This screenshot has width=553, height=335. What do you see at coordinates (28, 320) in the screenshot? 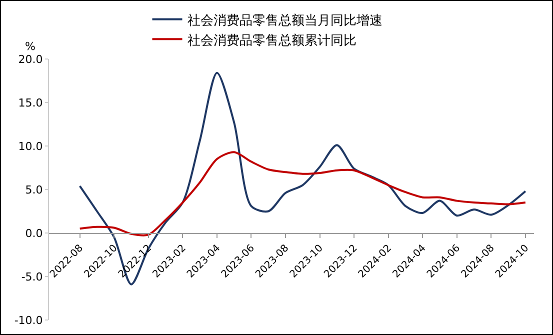
I see `y-tick-label: -10.0` at bounding box center [28, 320].